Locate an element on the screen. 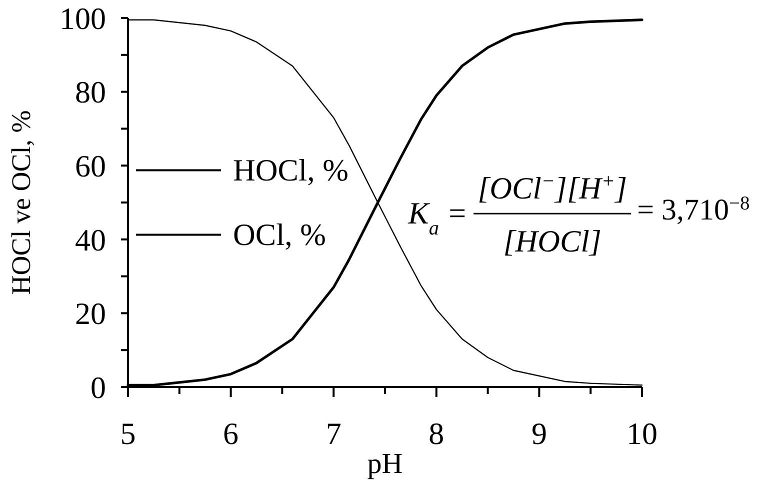 The height and width of the screenshot is (486, 757). x-tick-label: 10 is located at coordinates (642, 433).